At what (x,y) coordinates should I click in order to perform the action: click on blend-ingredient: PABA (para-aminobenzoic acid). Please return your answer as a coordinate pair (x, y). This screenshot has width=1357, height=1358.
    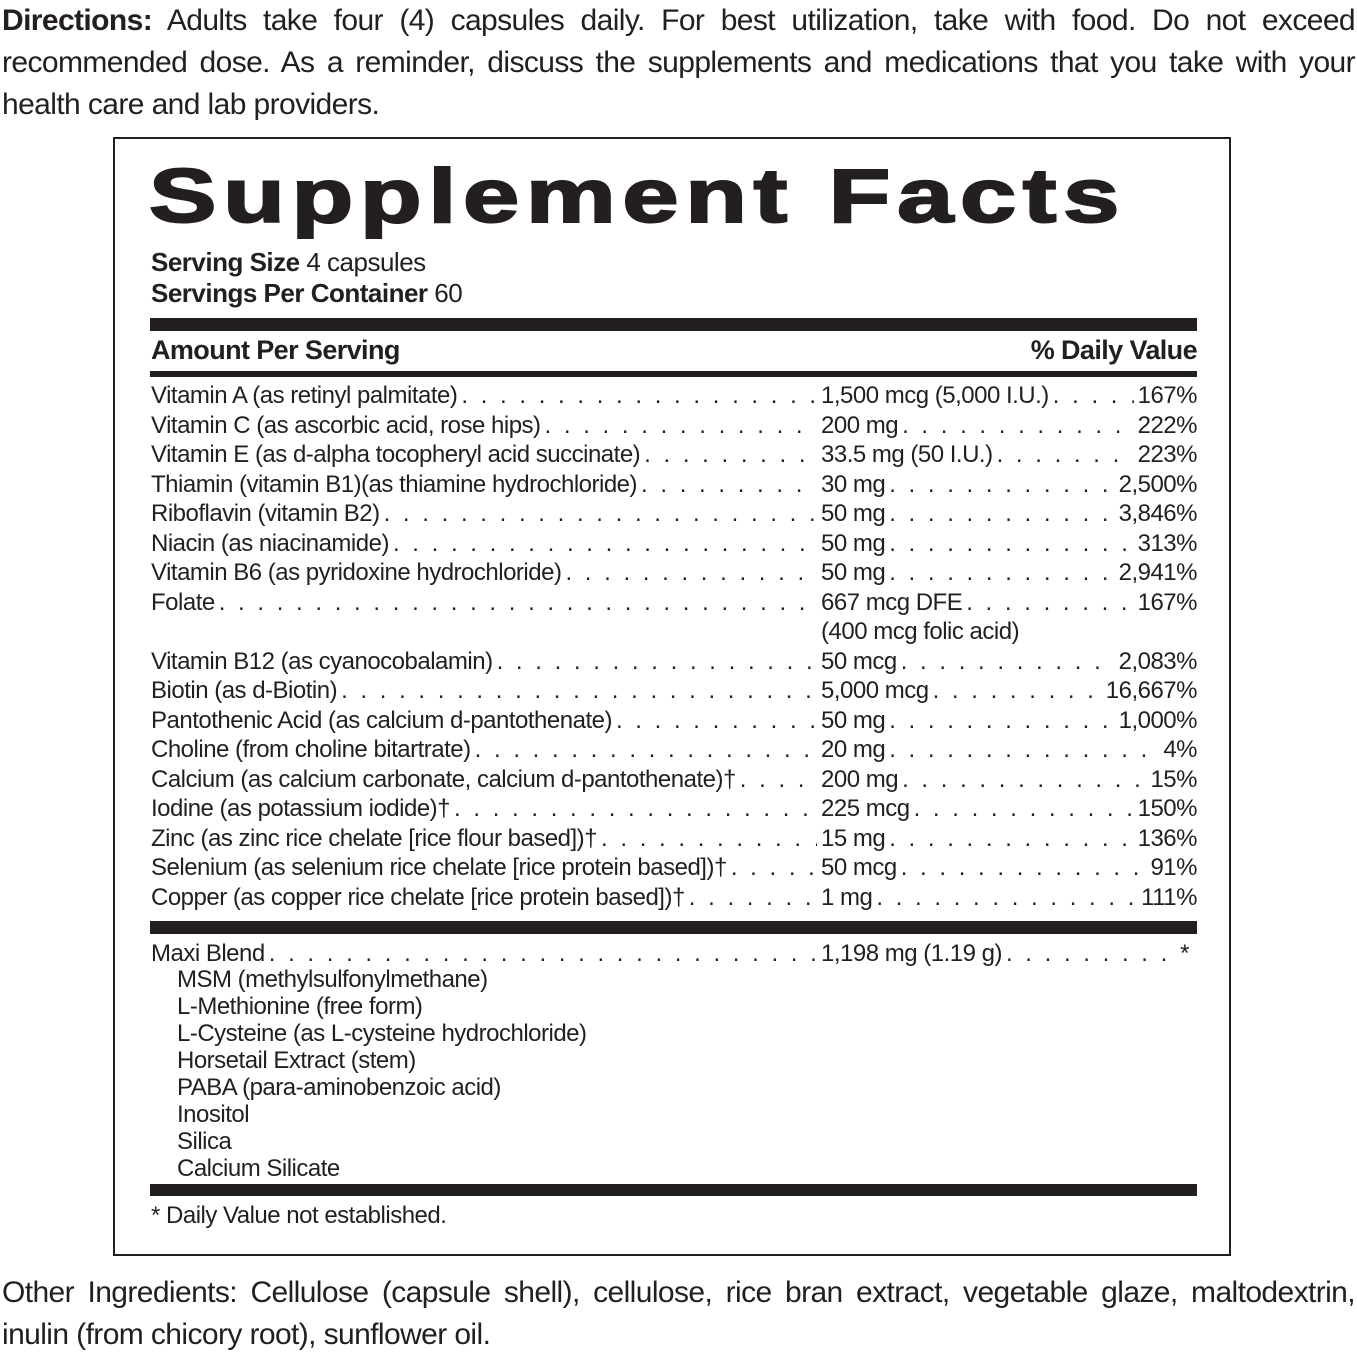
    Looking at the image, I should click on (339, 1087).